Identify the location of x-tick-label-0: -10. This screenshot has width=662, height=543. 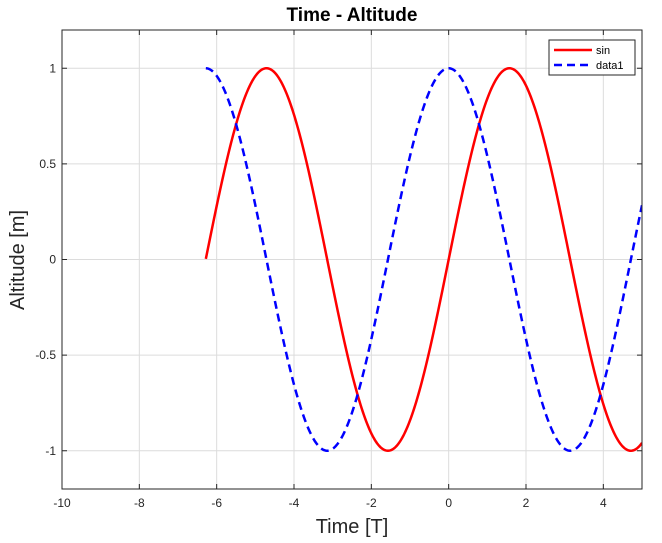
(62, 503).